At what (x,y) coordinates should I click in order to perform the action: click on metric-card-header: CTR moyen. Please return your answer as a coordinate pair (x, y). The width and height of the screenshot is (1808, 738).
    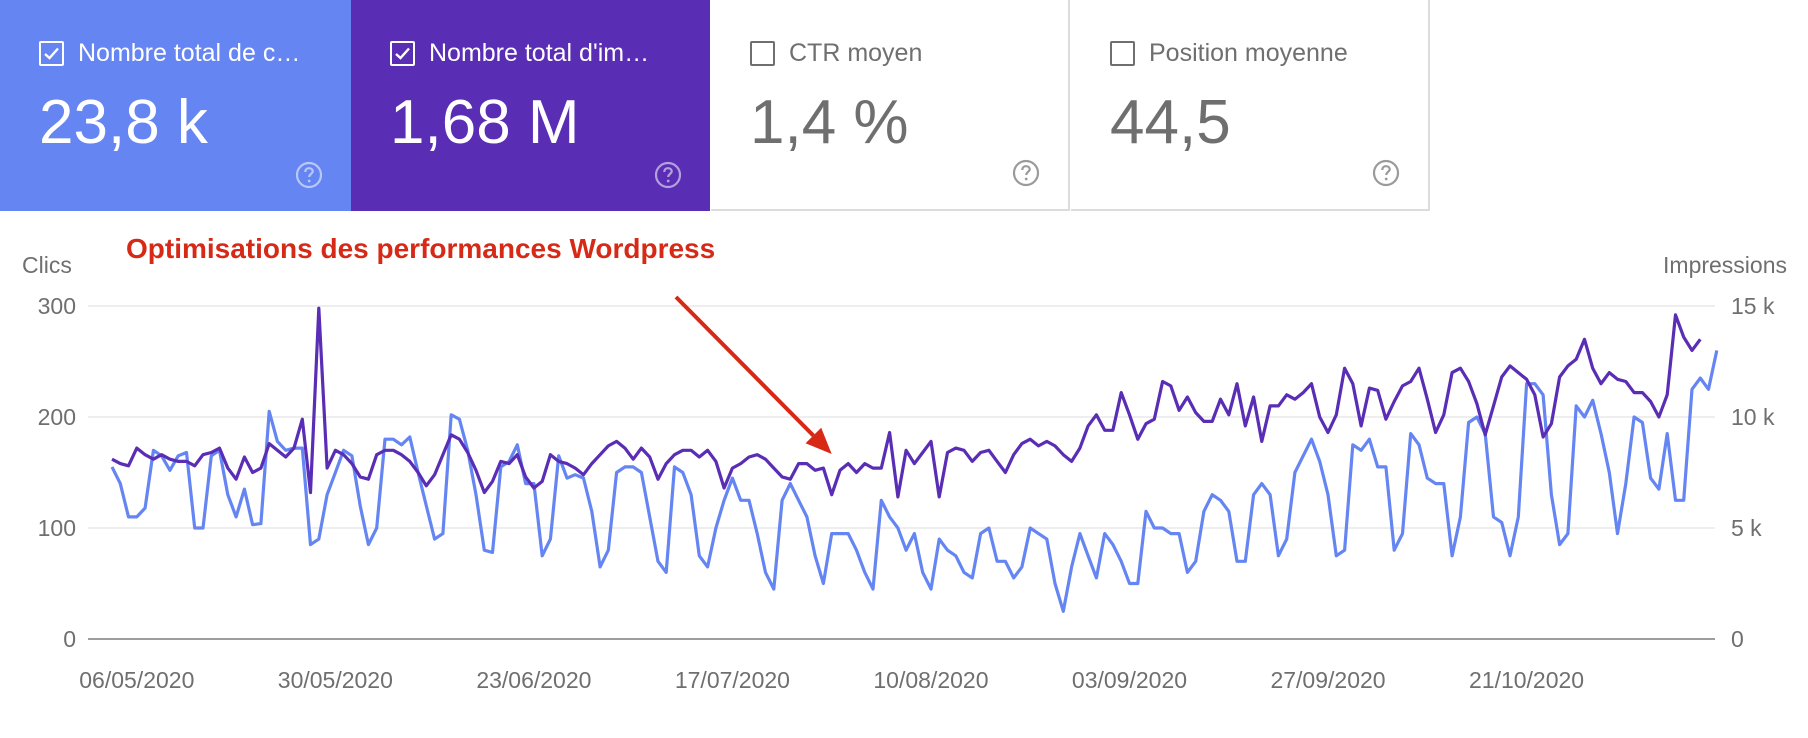
    Looking at the image, I should click on (836, 53).